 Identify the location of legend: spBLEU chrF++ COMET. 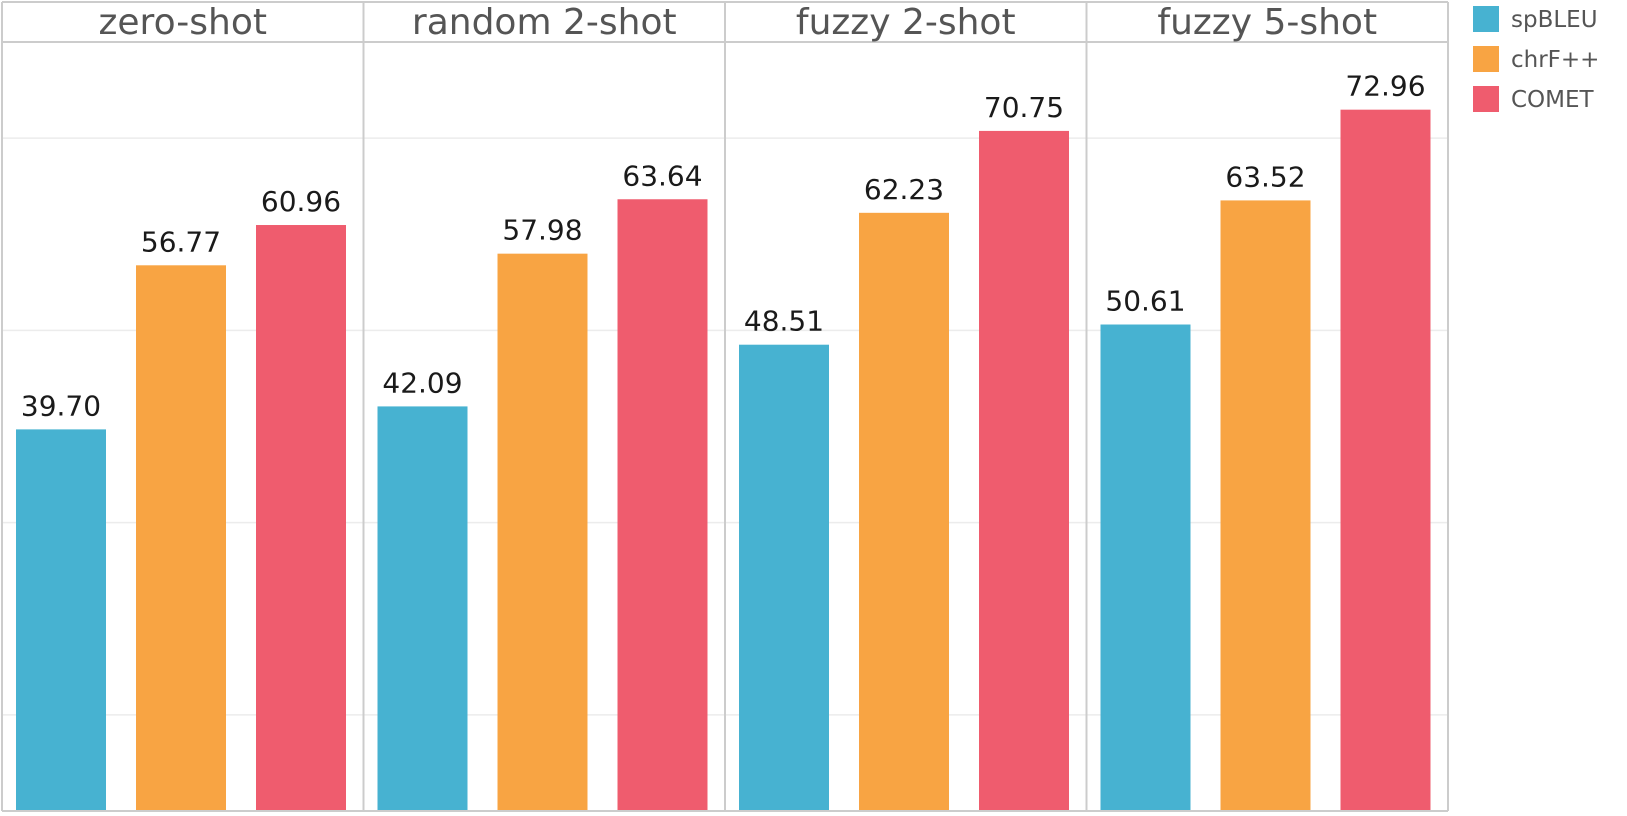
(1536, 59).